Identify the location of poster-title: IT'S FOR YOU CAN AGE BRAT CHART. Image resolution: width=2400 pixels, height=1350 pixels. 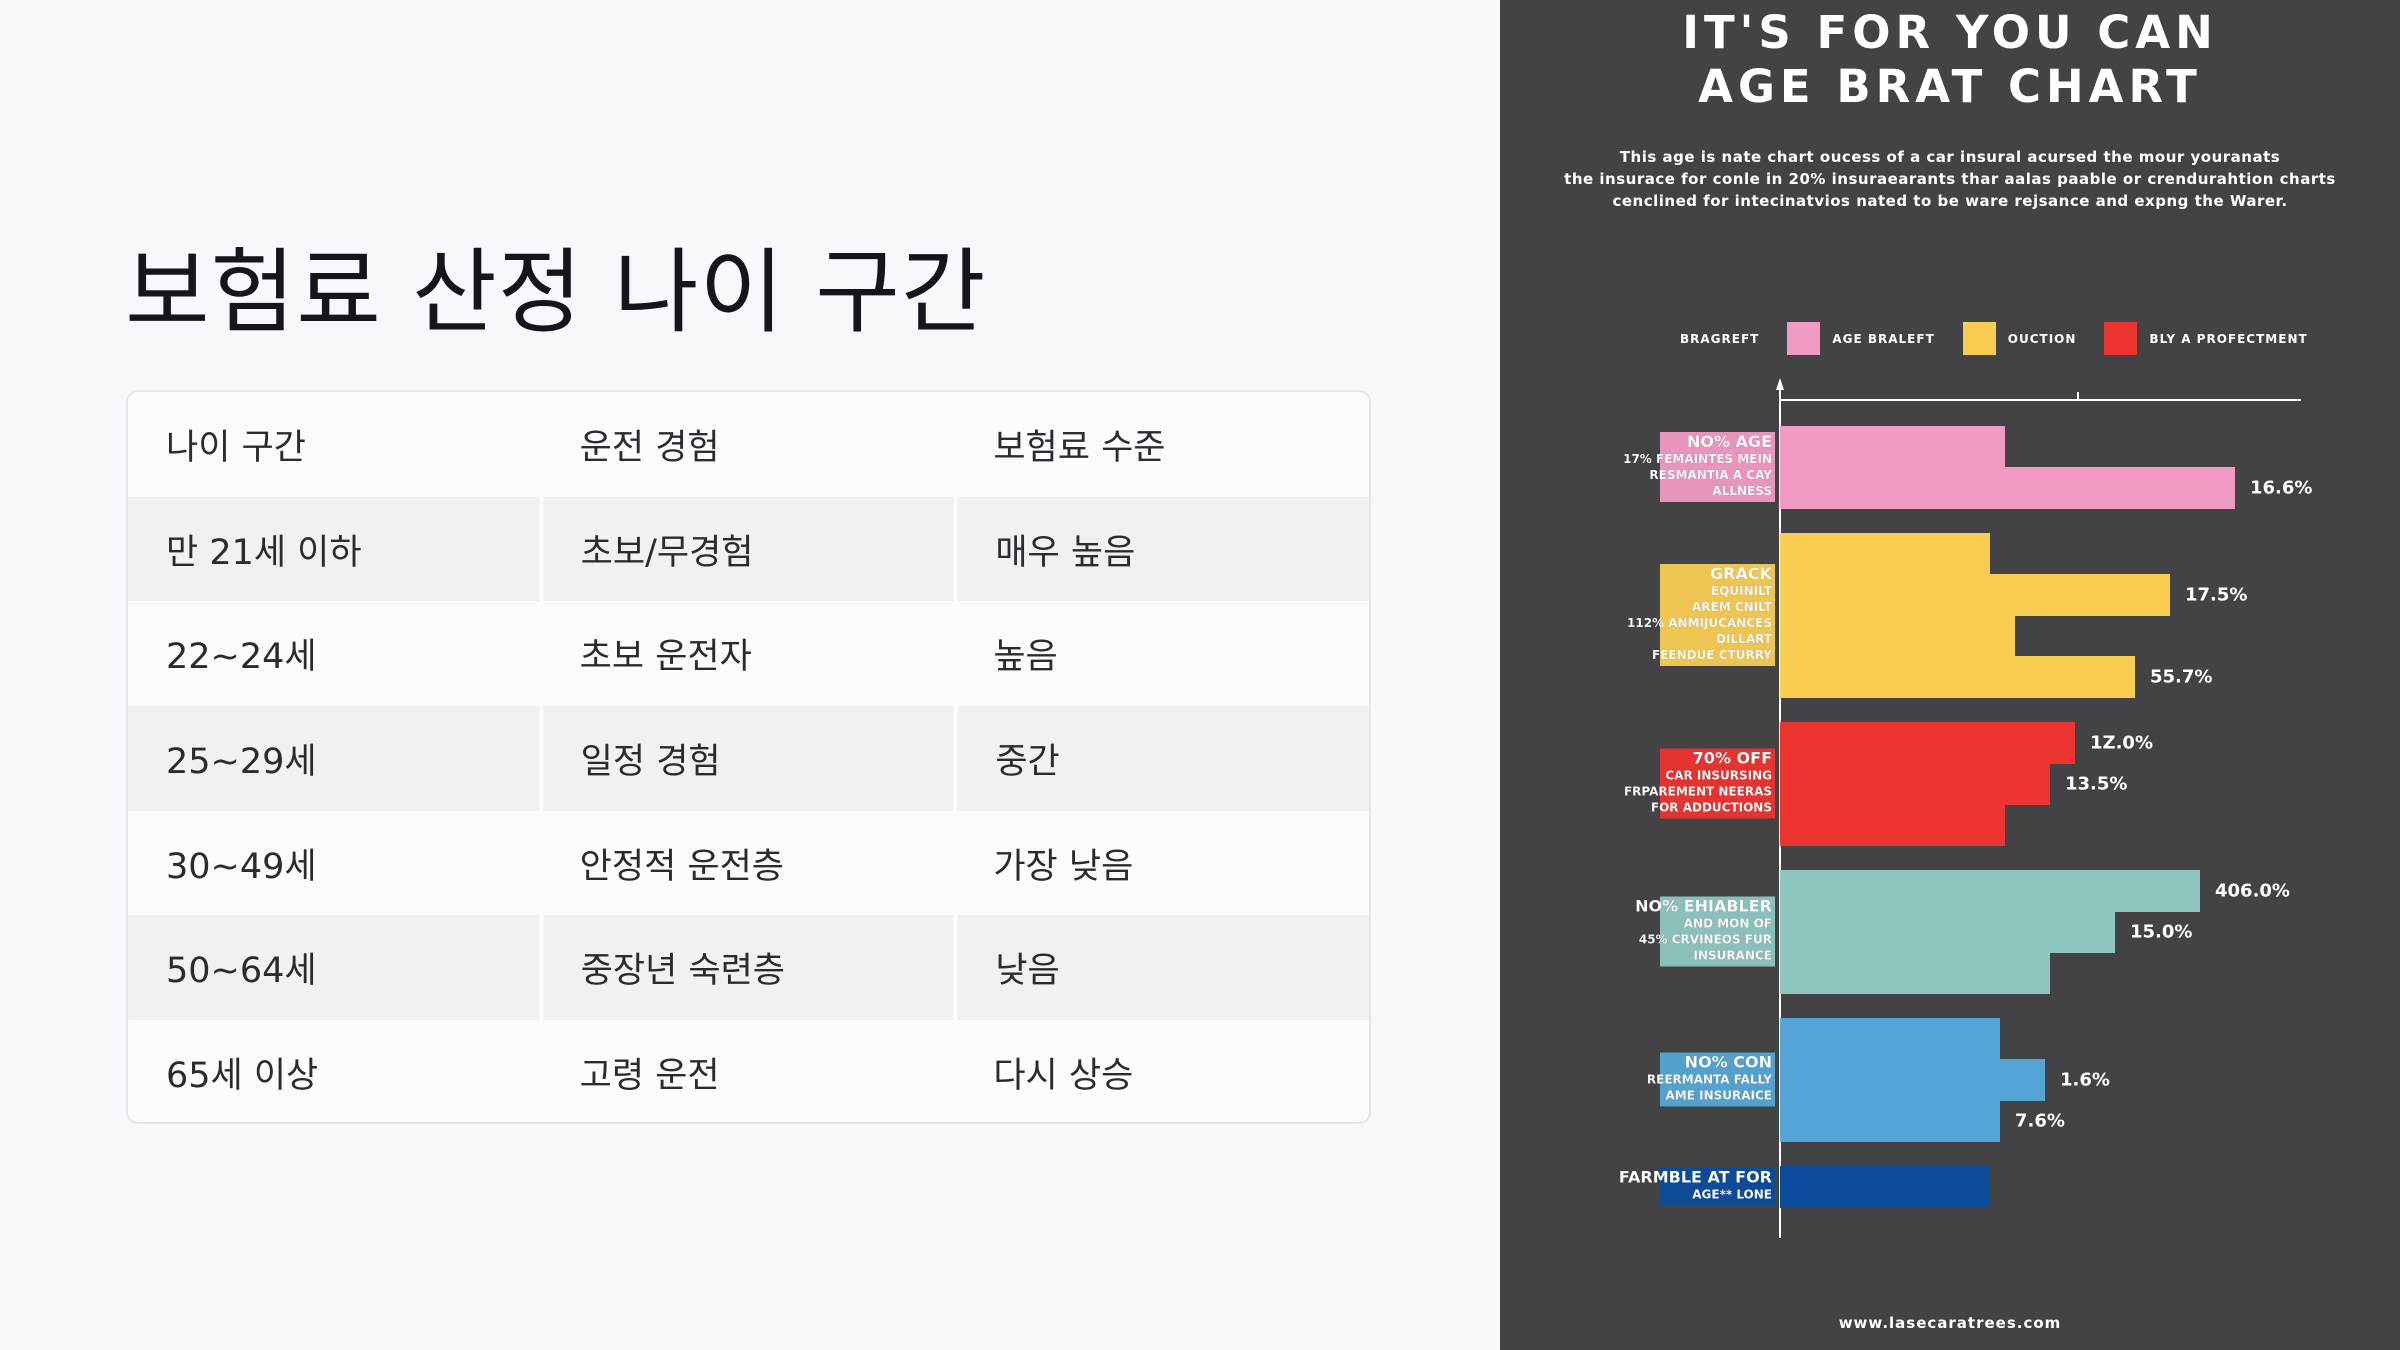
(1950, 60).